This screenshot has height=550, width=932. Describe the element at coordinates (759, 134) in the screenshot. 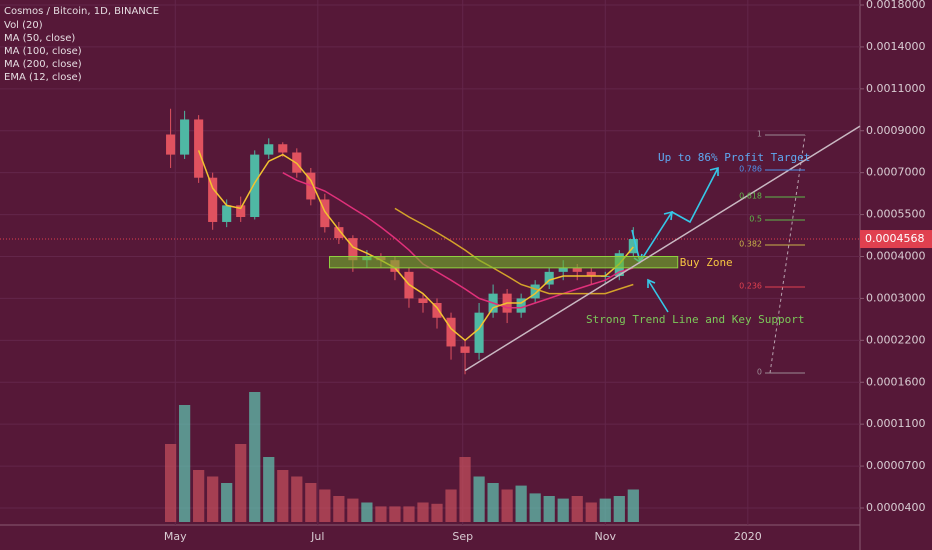

I see `fib-label: 1` at that location.